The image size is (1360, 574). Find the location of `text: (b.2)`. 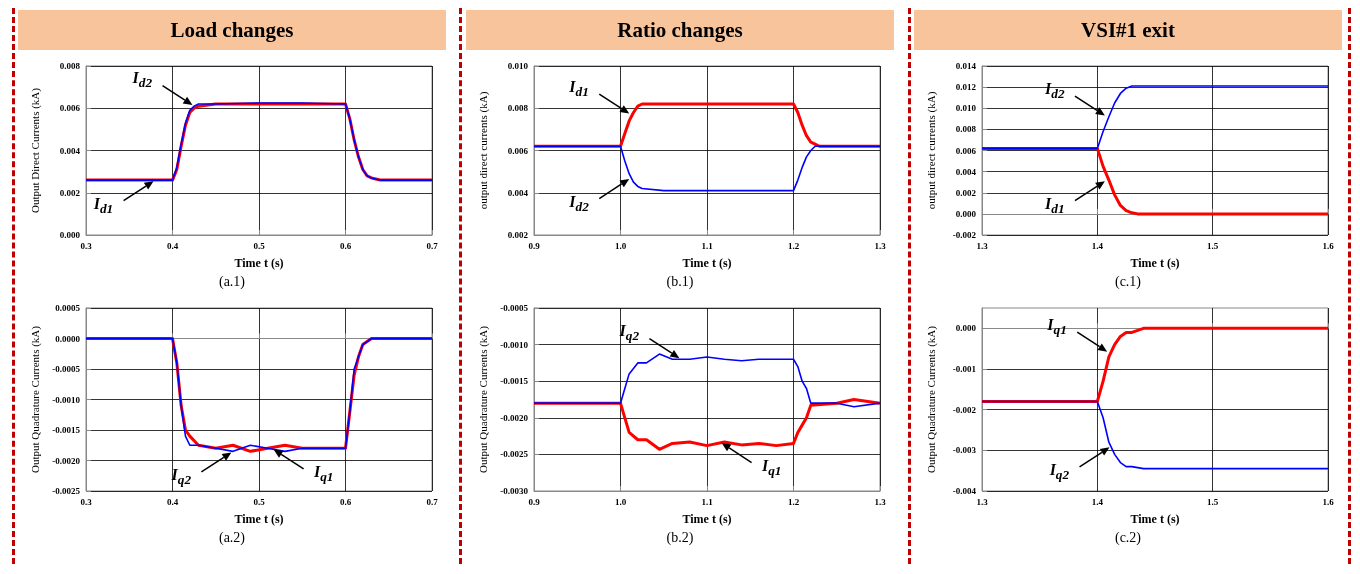

text: (b.2) is located at coordinates (680, 538).